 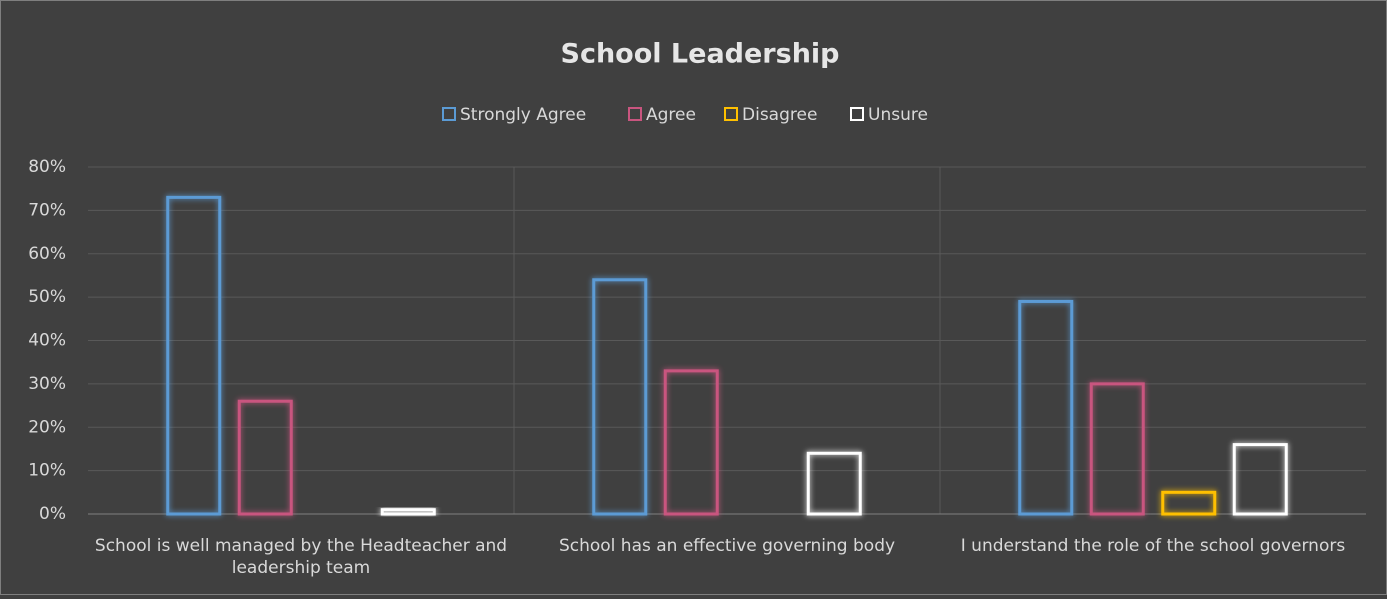 What do you see at coordinates (47, 297) in the screenshot?
I see `y-tick-label: 50%` at bounding box center [47, 297].